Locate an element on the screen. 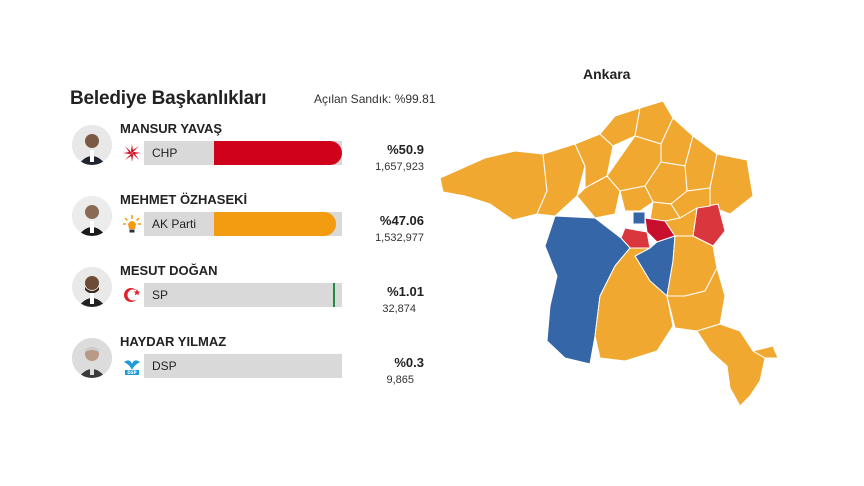 This screenshot has height=486, width=864. vote-bar: AK Parti is located at coordinates (231, 224).